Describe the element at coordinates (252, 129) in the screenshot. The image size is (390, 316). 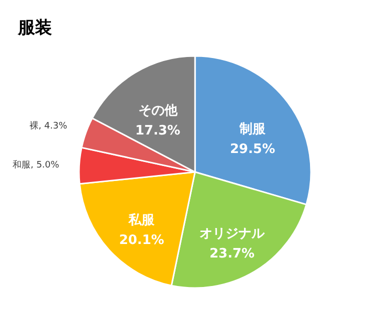
I see `slice-label: 制服` at that location.